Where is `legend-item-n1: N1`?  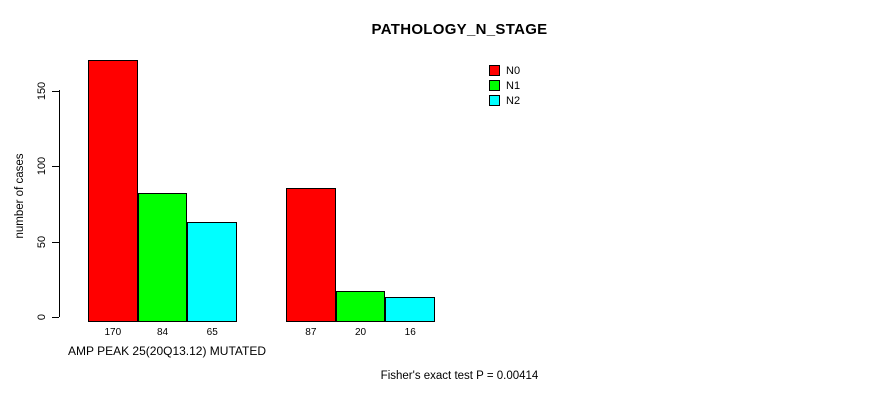 legend-item-n1: N1 is located at coordinates (504, 85).